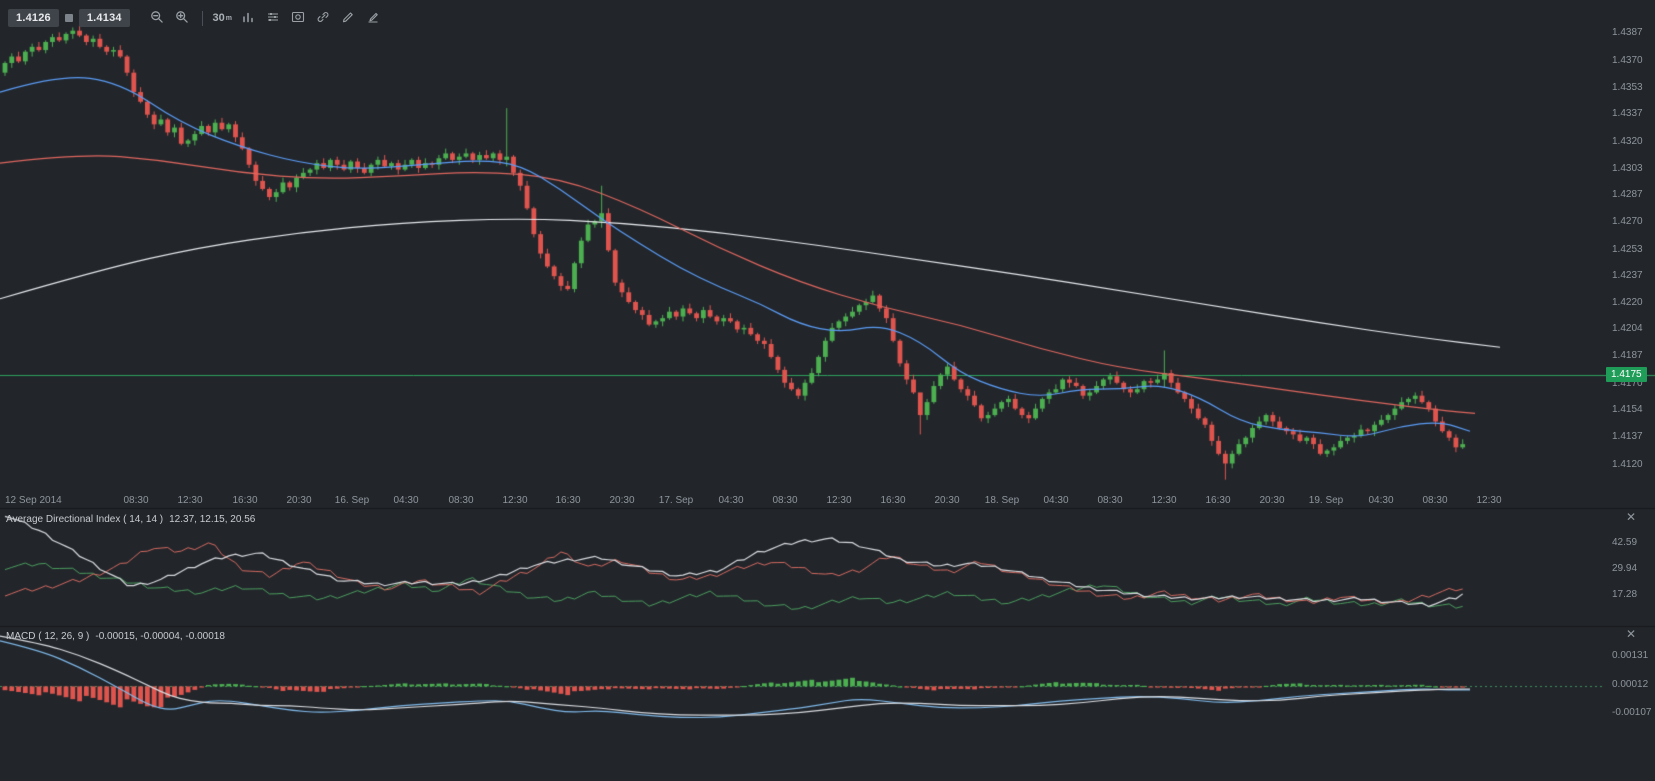 This screenshot has width=1655, height=781. I want to click on marker-icon, so click(373, 18).